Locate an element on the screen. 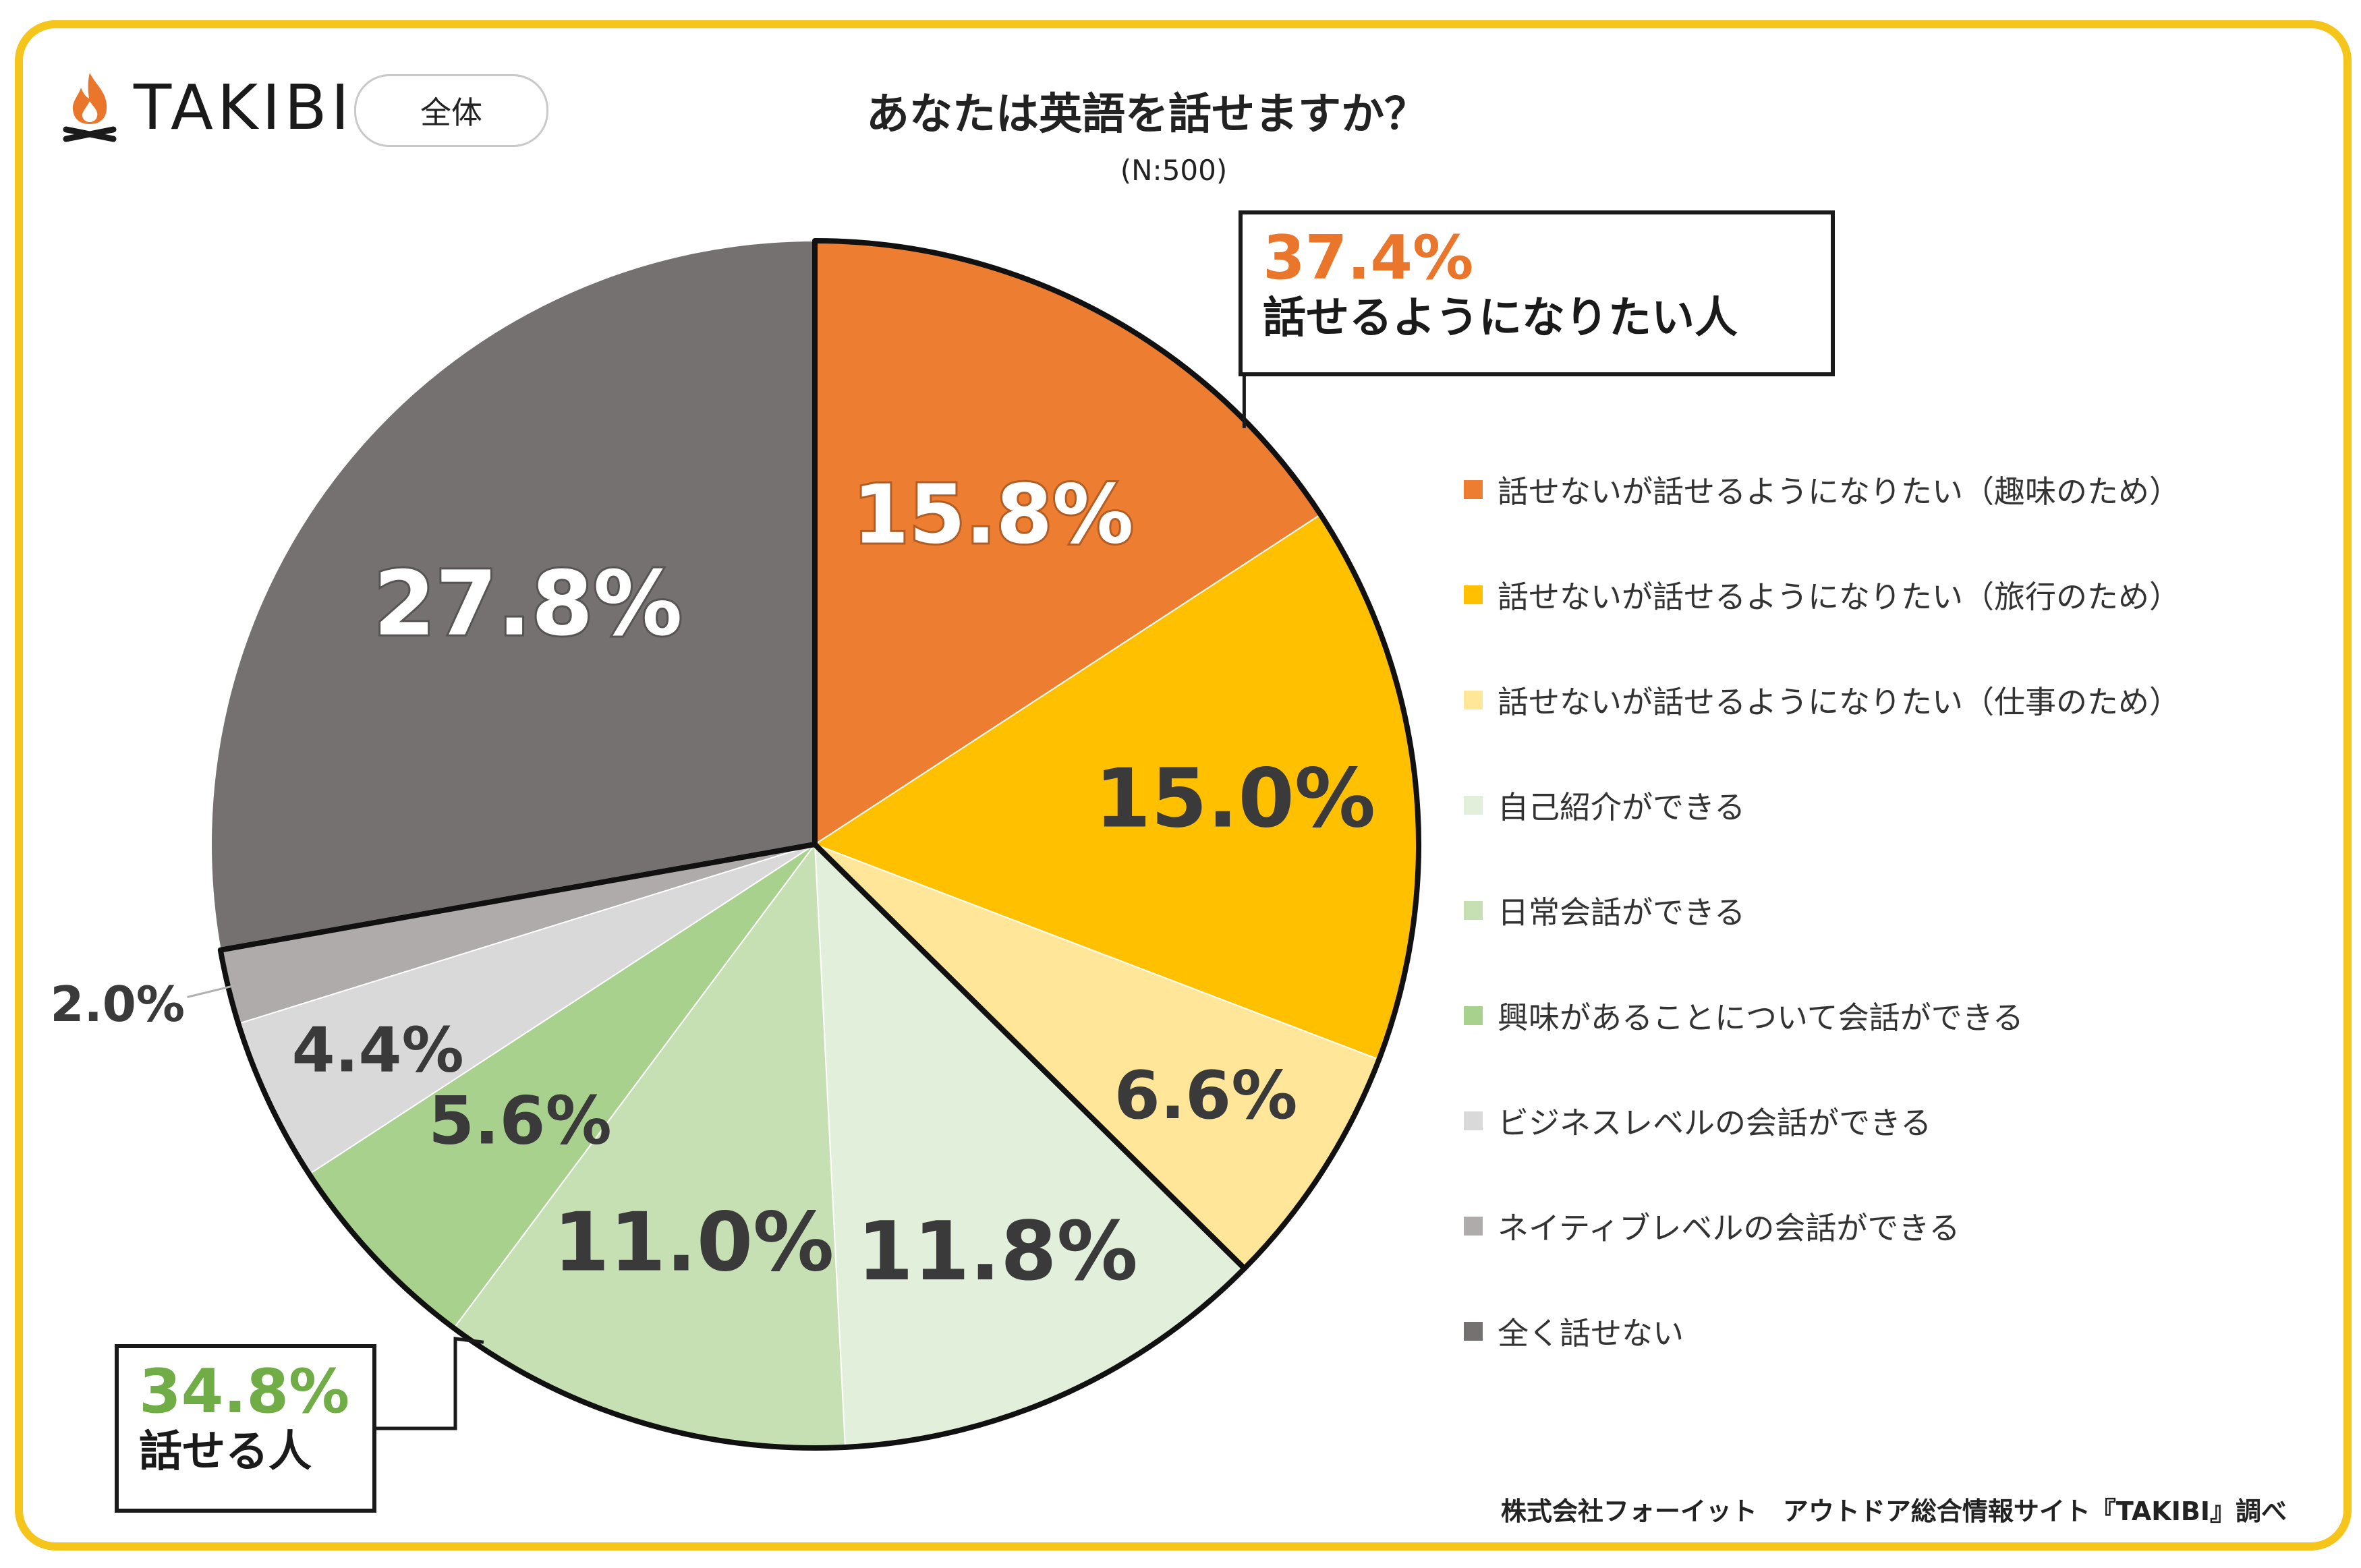 The width and height of the screenshot is (2361, 1568). legend-label: 話せないが話せるようになりたい（仕事のため） is located at coordinates (1839, 702).